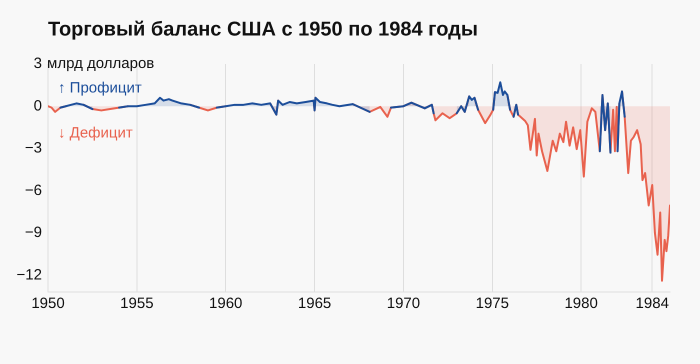 The width and height of the screenshot is (700, 364). What do you see at coordinates (38, 105) in the screenshot?
I see `y-tick-label: 0` at bounding box center [38, 105].